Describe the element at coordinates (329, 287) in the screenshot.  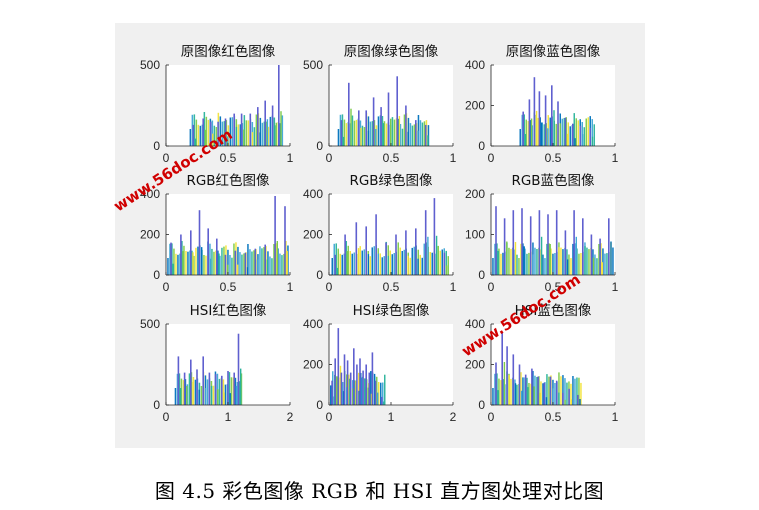
I see `x-tick-label: 0` at that location.